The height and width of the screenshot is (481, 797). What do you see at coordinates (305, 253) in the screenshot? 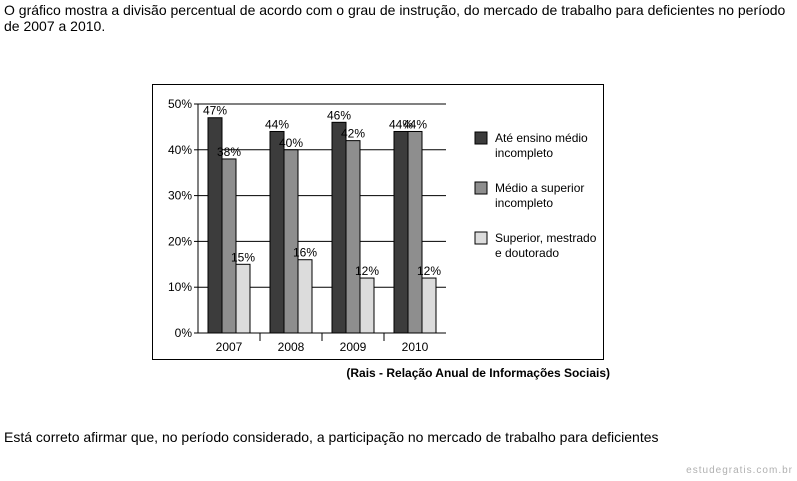
I see `bar-value-label: 16%` at bounding box center [305, 253].